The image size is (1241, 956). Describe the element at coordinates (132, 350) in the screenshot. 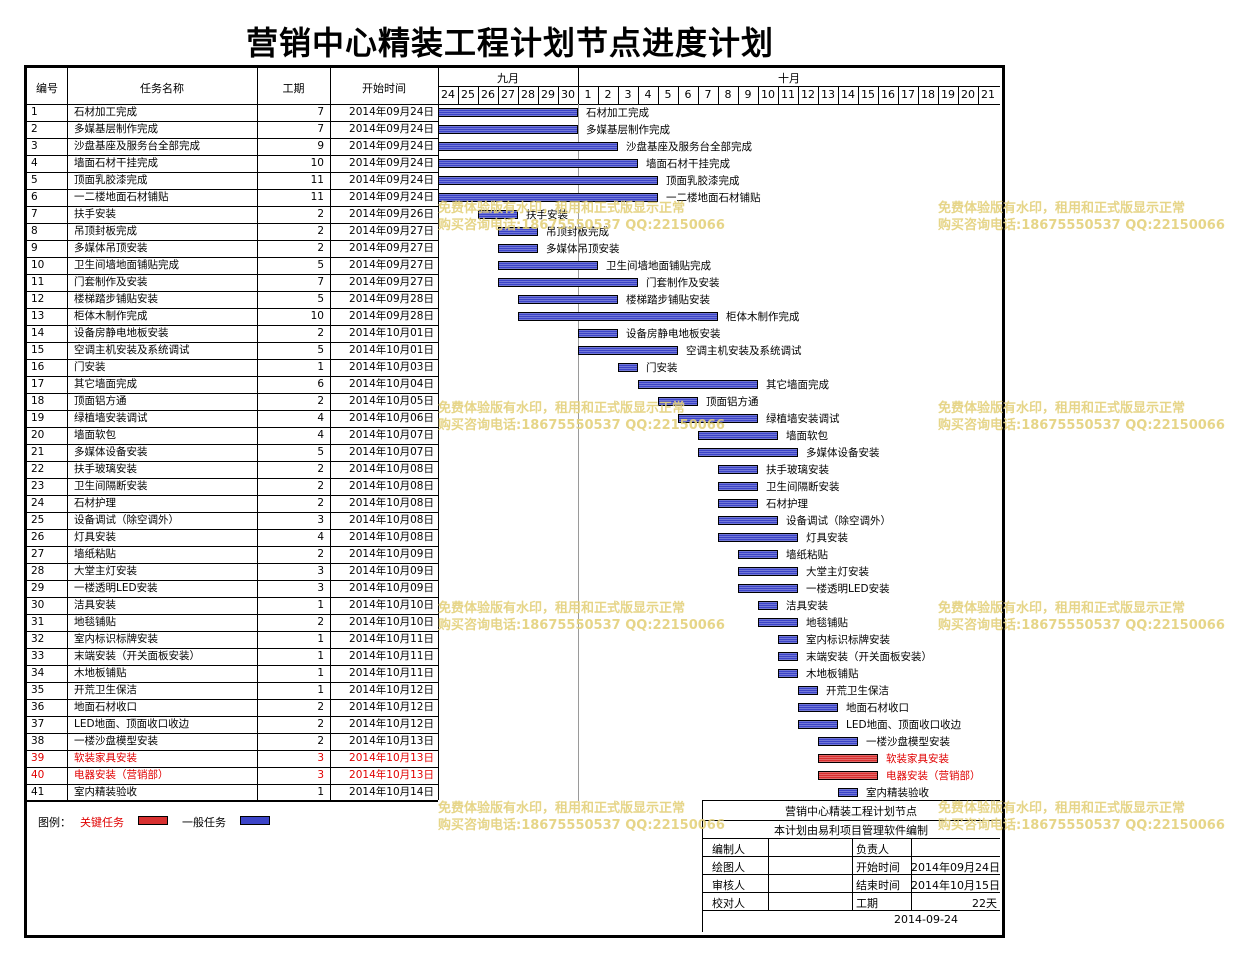

I see `task-name: 空调主机安装及系统调试` at that location.